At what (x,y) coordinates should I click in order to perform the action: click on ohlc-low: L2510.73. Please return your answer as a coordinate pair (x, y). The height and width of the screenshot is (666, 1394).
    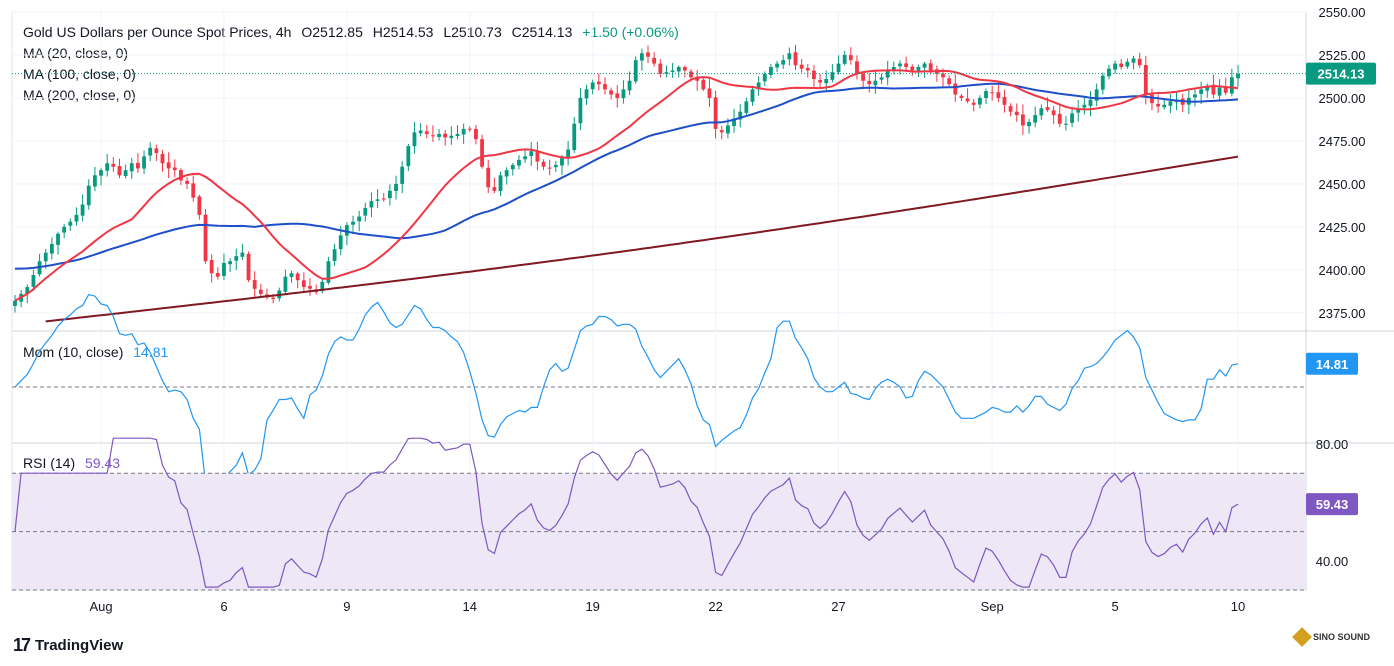
    Looking at the image, I should click on (472, 32).